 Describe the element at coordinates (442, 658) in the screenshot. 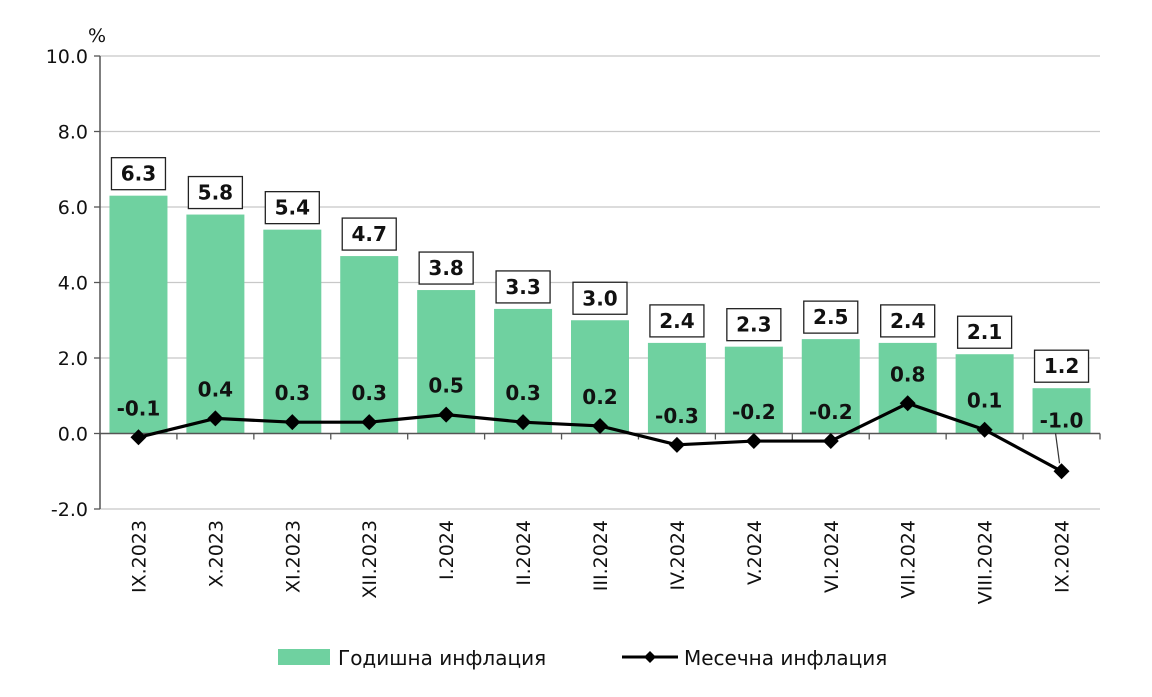

I see `legend-label-annual: Годишна инфлация` at that location.